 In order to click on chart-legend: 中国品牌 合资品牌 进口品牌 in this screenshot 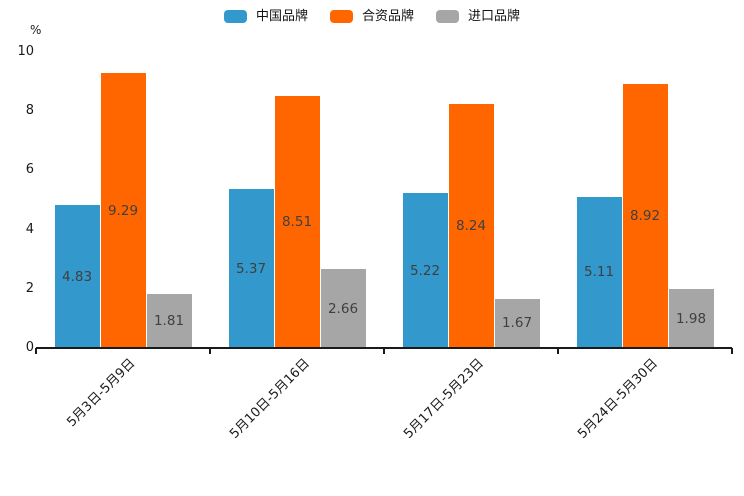, I will do `click(372, 16)`.